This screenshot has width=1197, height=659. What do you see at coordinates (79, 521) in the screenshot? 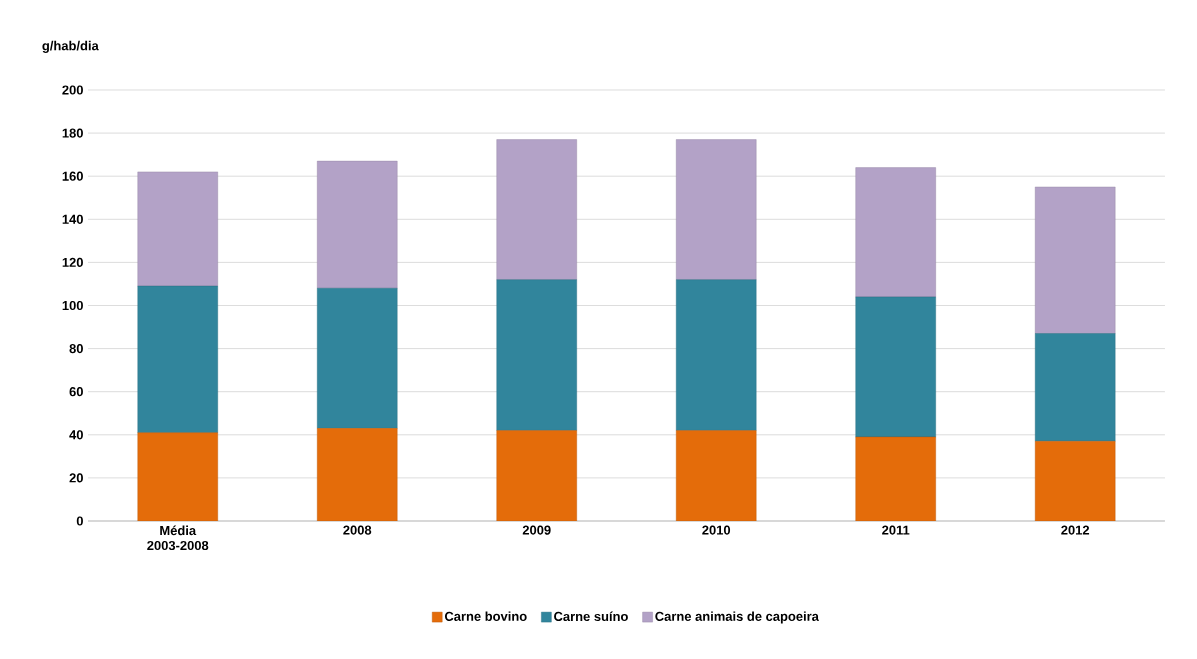
I see `y-tick-label: 0` at bounding box center [79, 521].